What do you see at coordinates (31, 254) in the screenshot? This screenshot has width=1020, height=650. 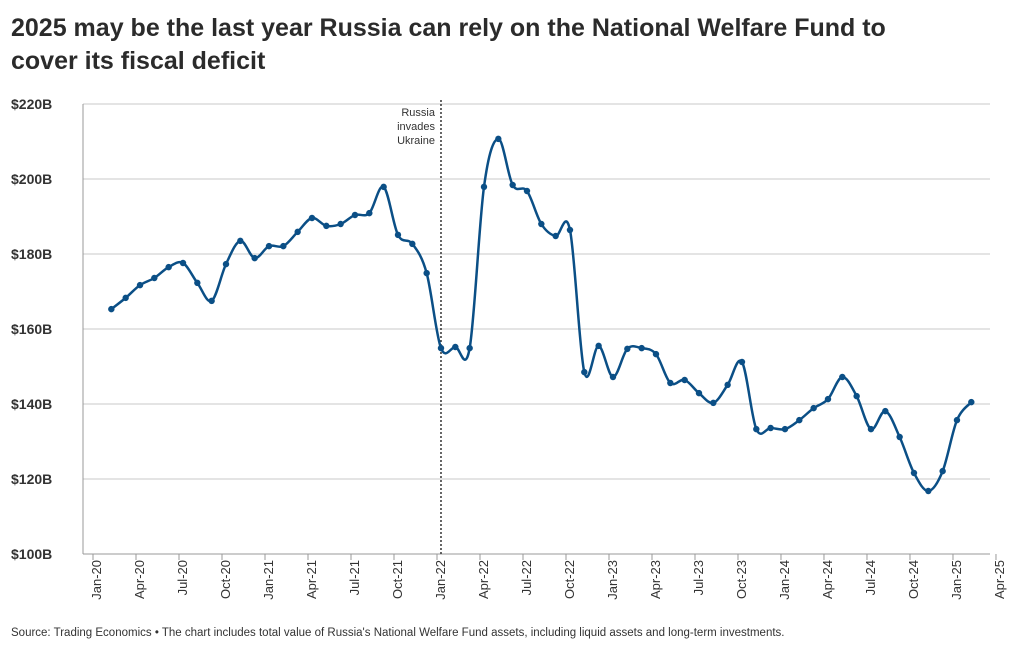 I see `y-tick-label: $180B` at bounding box center [31, 254].